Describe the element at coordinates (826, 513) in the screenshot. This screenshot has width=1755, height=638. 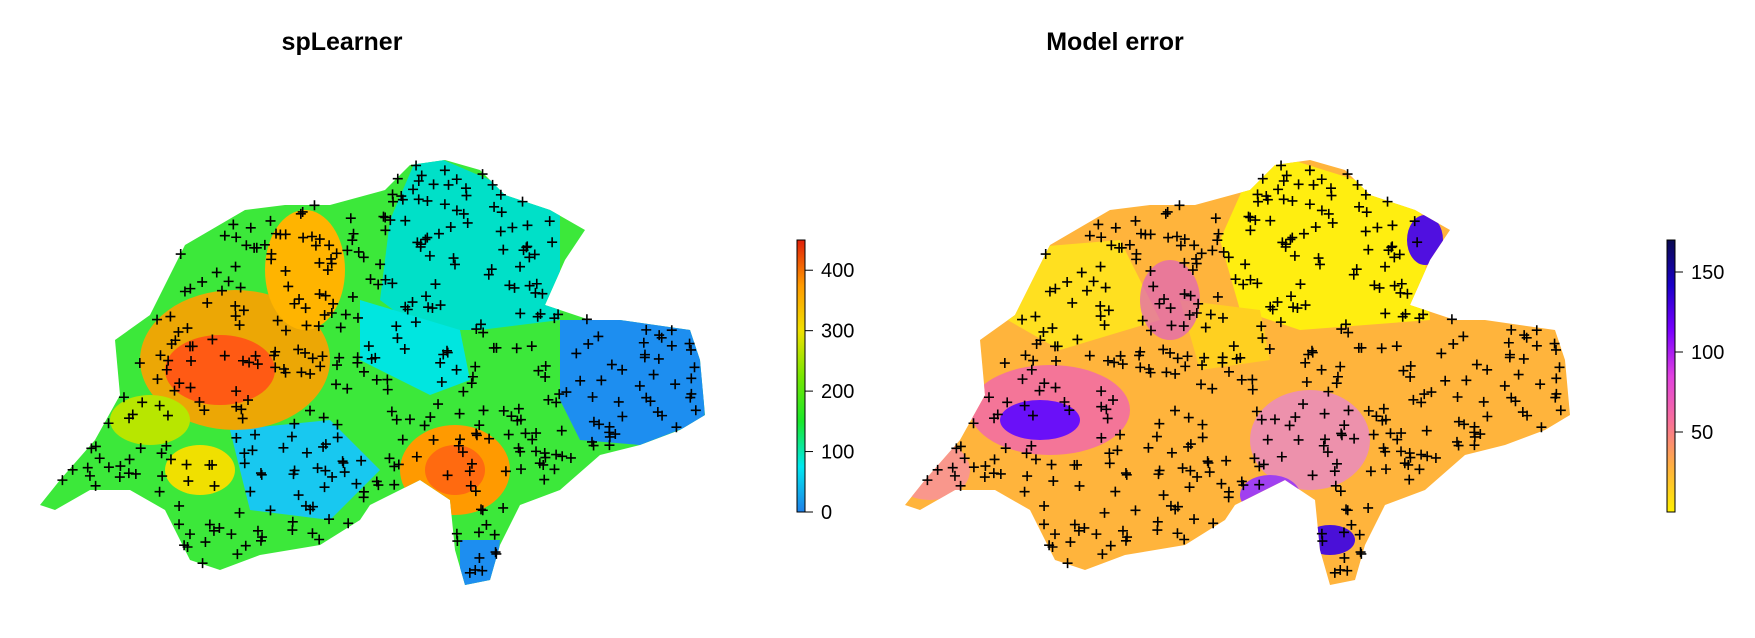
I see `legend-tick-label: 0` at that location.